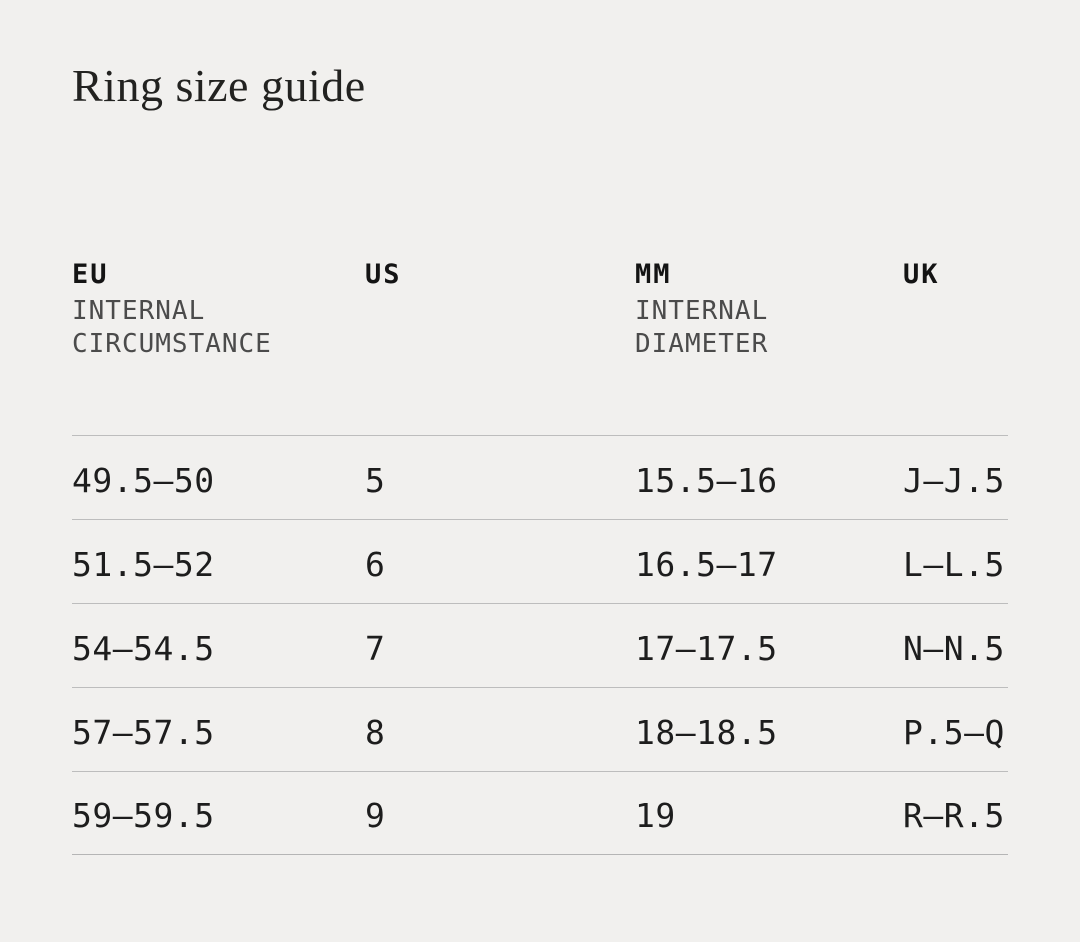 Image resolution: width=1080 pixels, height=942 pixels. What do you see at coordinates (954, 480) in the screenshot?
I see `uk-cell: J—J.5` at bounding box center [954, 480].